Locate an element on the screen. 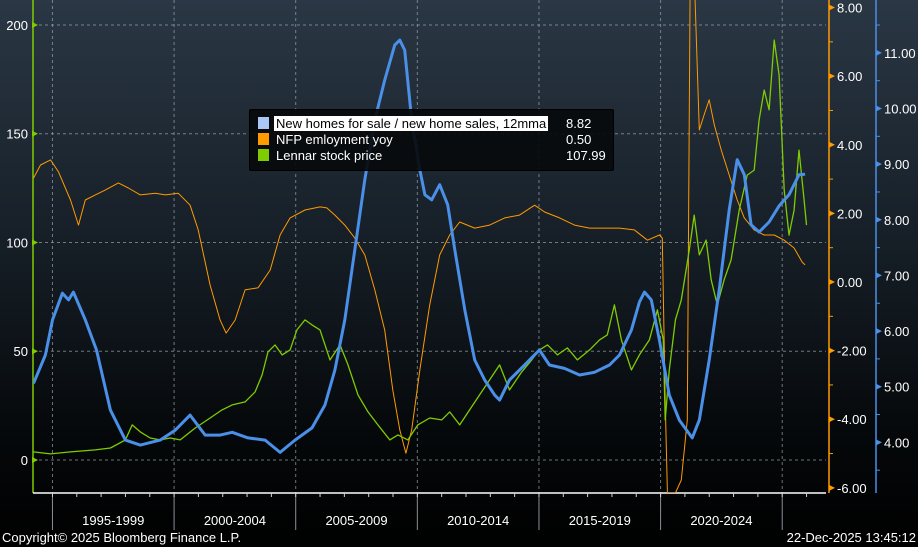 This screenshot has width=918, height=547. blue-axis-tick-label: 9.00 is located at coordinates (896, 164).